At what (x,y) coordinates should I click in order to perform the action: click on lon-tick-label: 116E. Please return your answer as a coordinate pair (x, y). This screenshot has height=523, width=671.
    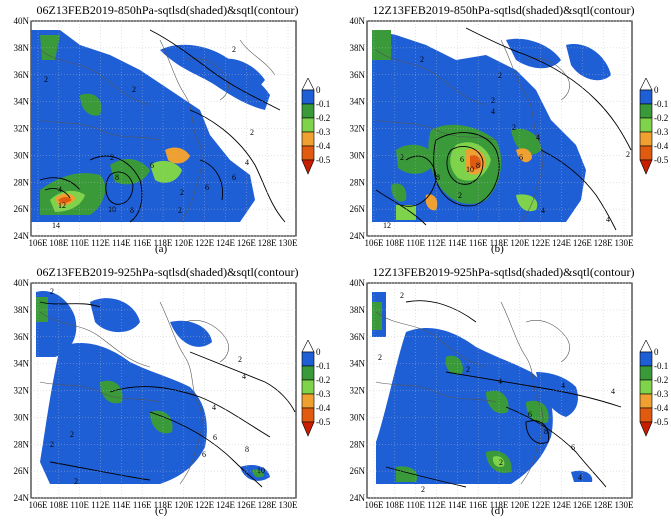
    Looking at the image, I should click on (478, 505).